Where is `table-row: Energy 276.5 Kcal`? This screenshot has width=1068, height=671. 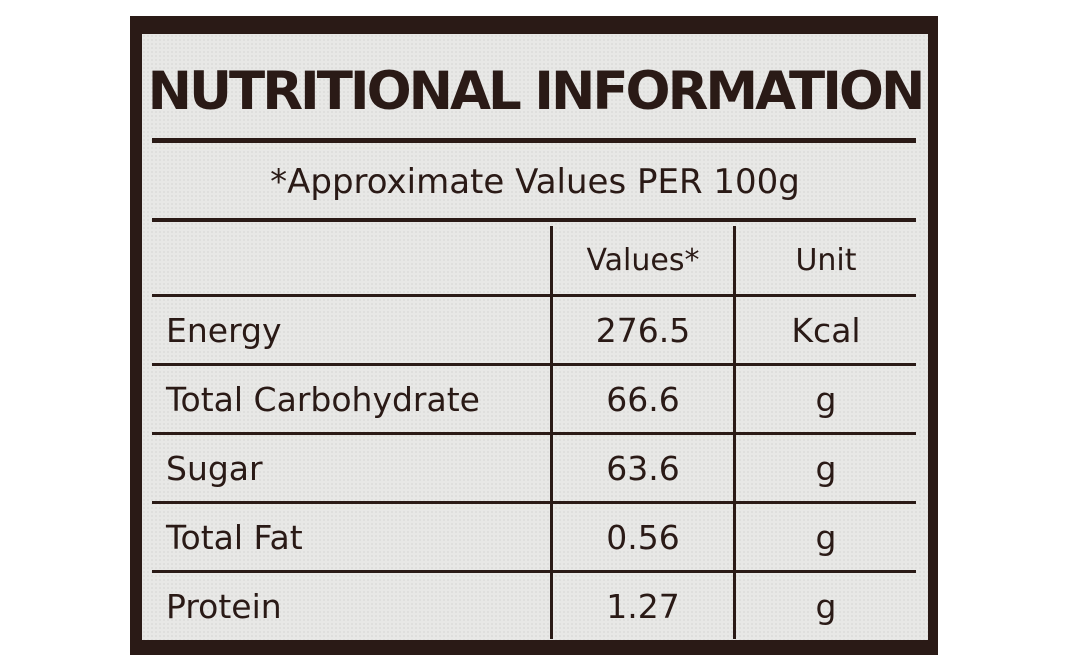 table-row: Energy 276.5 Kcal is located at coordinates (534, 330).